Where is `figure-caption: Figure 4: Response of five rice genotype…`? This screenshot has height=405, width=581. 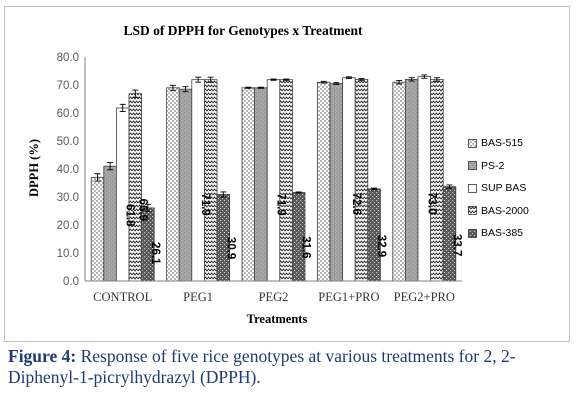
figure-caption: Figure 4: Response of five rice genotype… is located at coordinates (292, 367).